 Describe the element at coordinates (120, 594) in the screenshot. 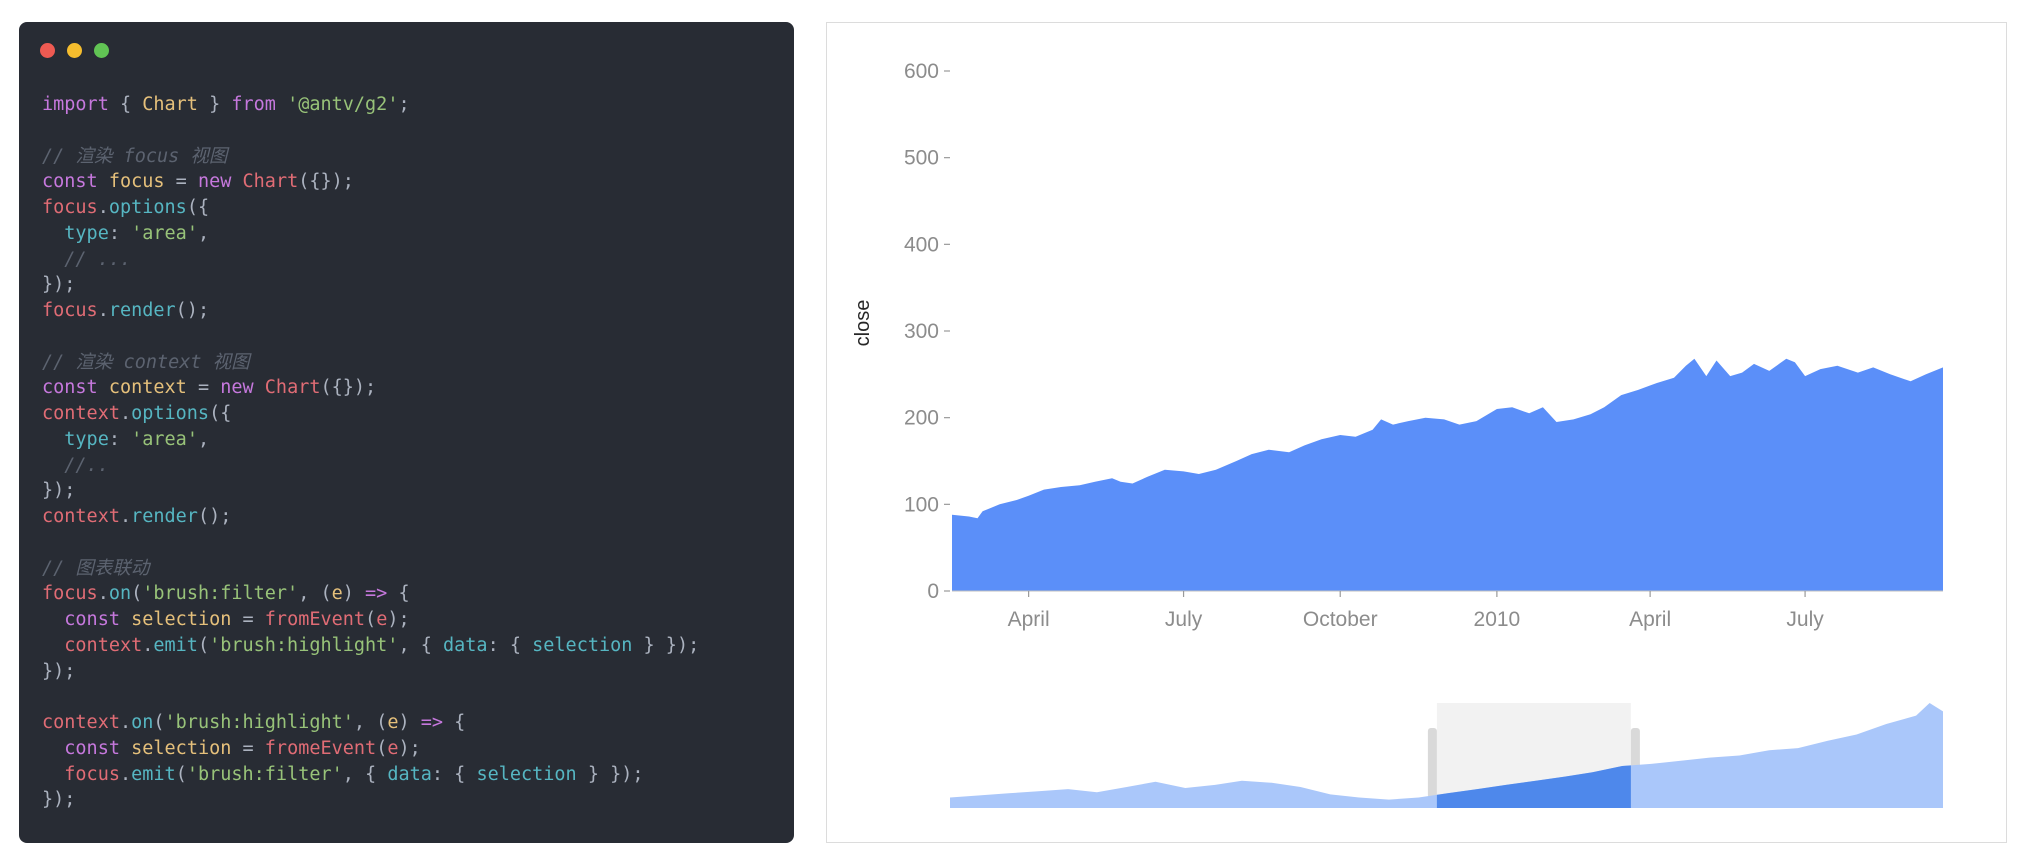

I see `code-token: on` at that location.